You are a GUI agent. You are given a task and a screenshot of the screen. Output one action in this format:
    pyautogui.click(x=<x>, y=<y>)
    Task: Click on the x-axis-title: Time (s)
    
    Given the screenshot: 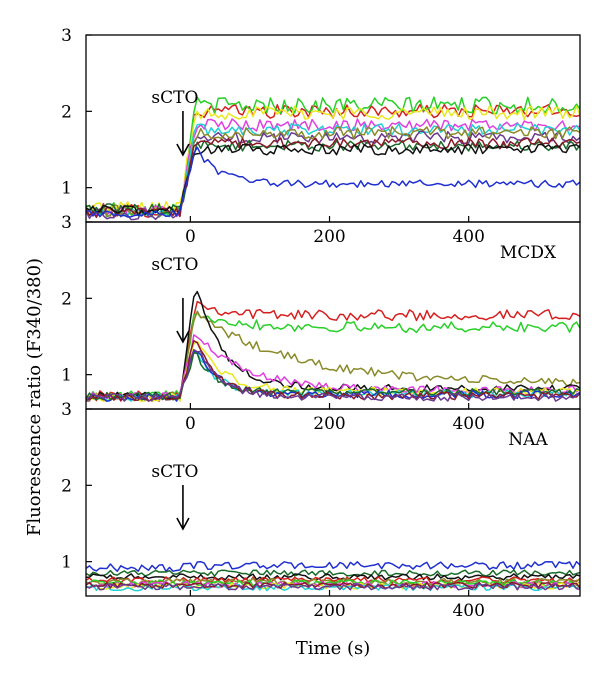 What is the action you would take?
    pyautogui.click(x=333, y=648)
    